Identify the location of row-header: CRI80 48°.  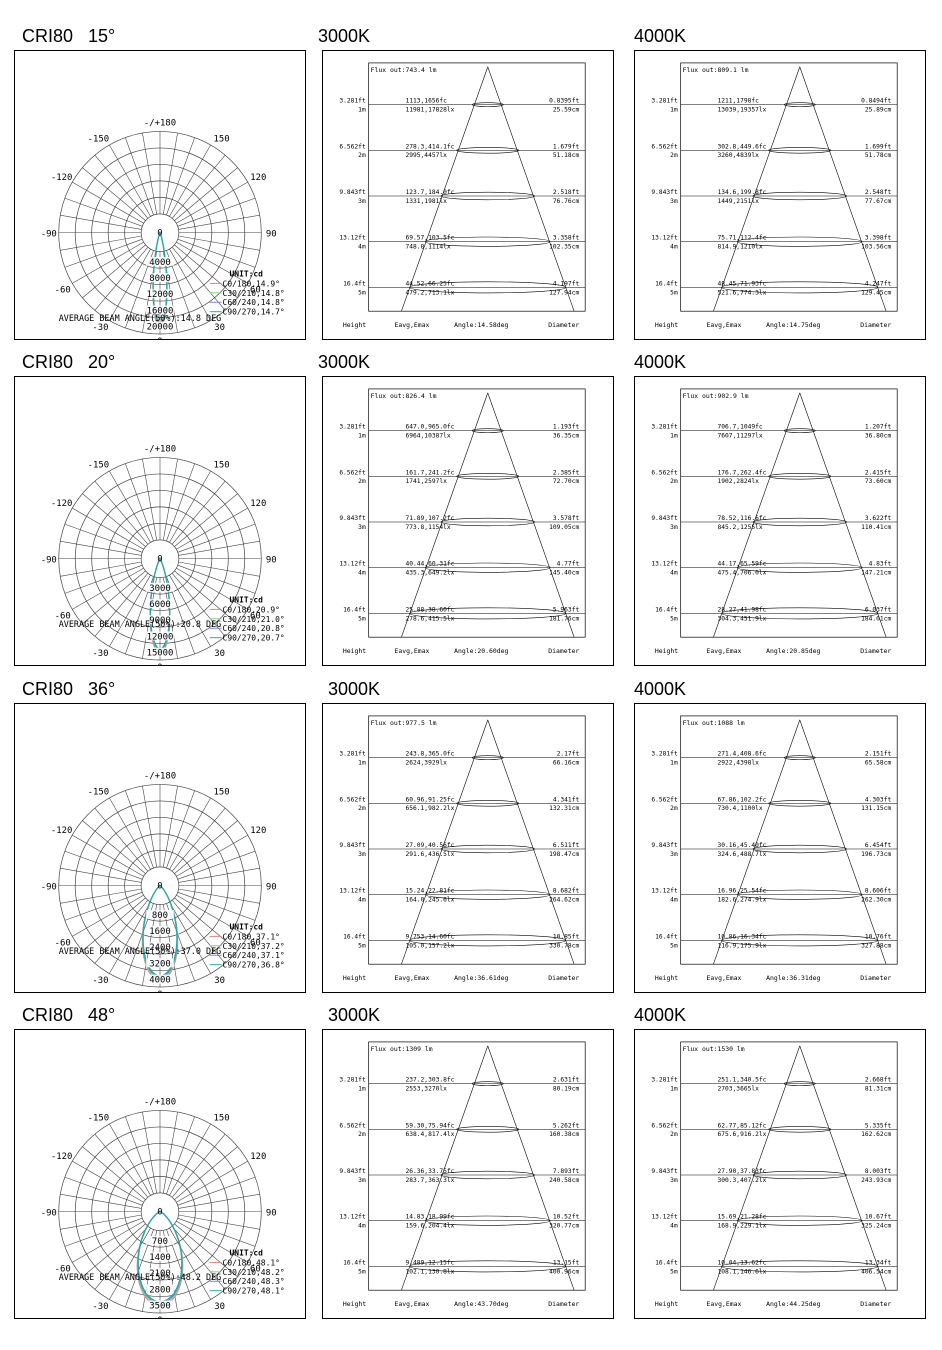
(69, 1015).